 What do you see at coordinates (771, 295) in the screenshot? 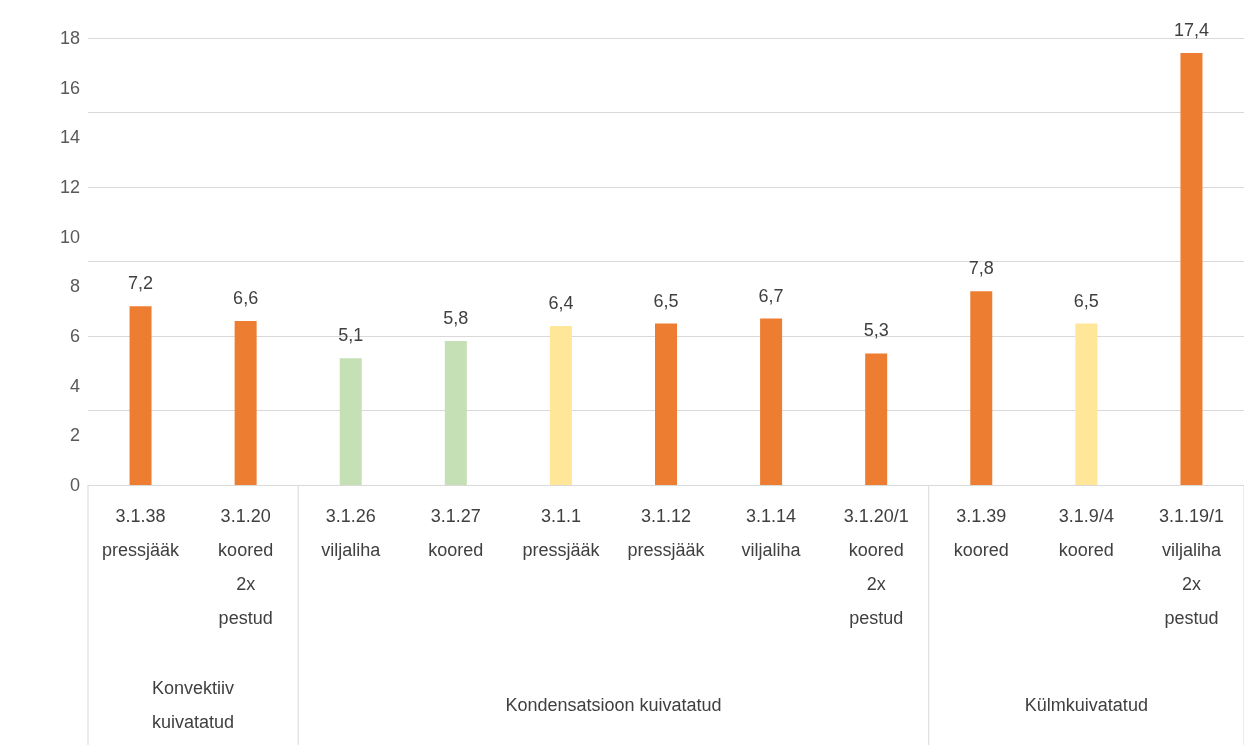
I see `data-label: 6,7` at bounding box center [771, 295].